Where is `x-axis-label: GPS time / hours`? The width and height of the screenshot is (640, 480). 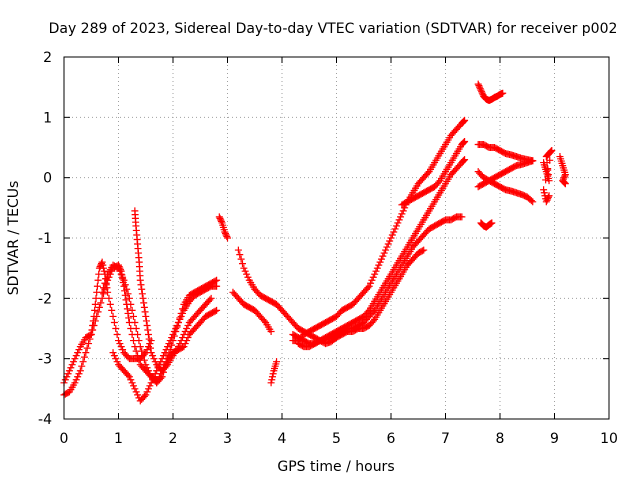
x-axis-label: GPS time / hours is located at coordinates (335, 467).